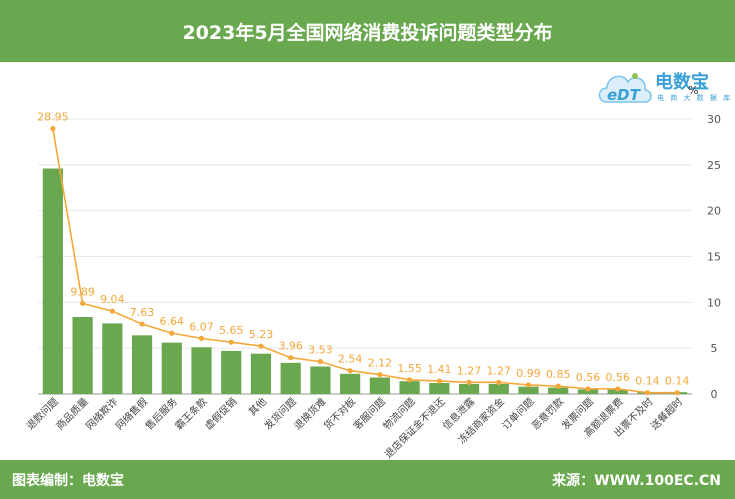 This screenshot has width=735, height=499. Describe the element at coordinates (339, 413) in the screenshot. I see `x-tick-label: 货不对板` at that location.